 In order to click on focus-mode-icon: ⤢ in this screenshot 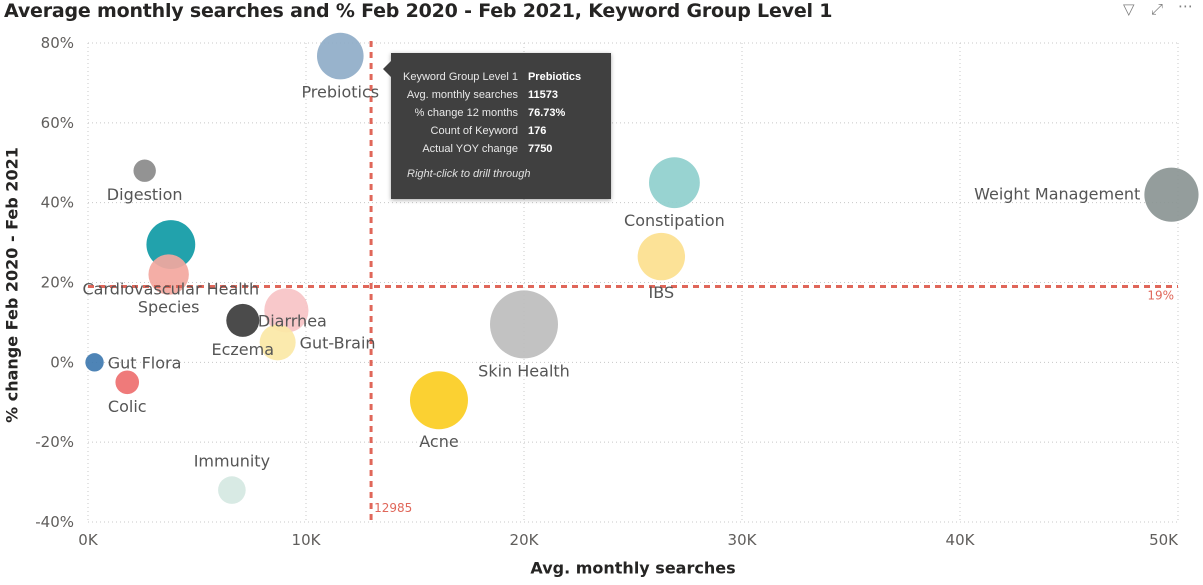, I will do `click(1157, 9)`.